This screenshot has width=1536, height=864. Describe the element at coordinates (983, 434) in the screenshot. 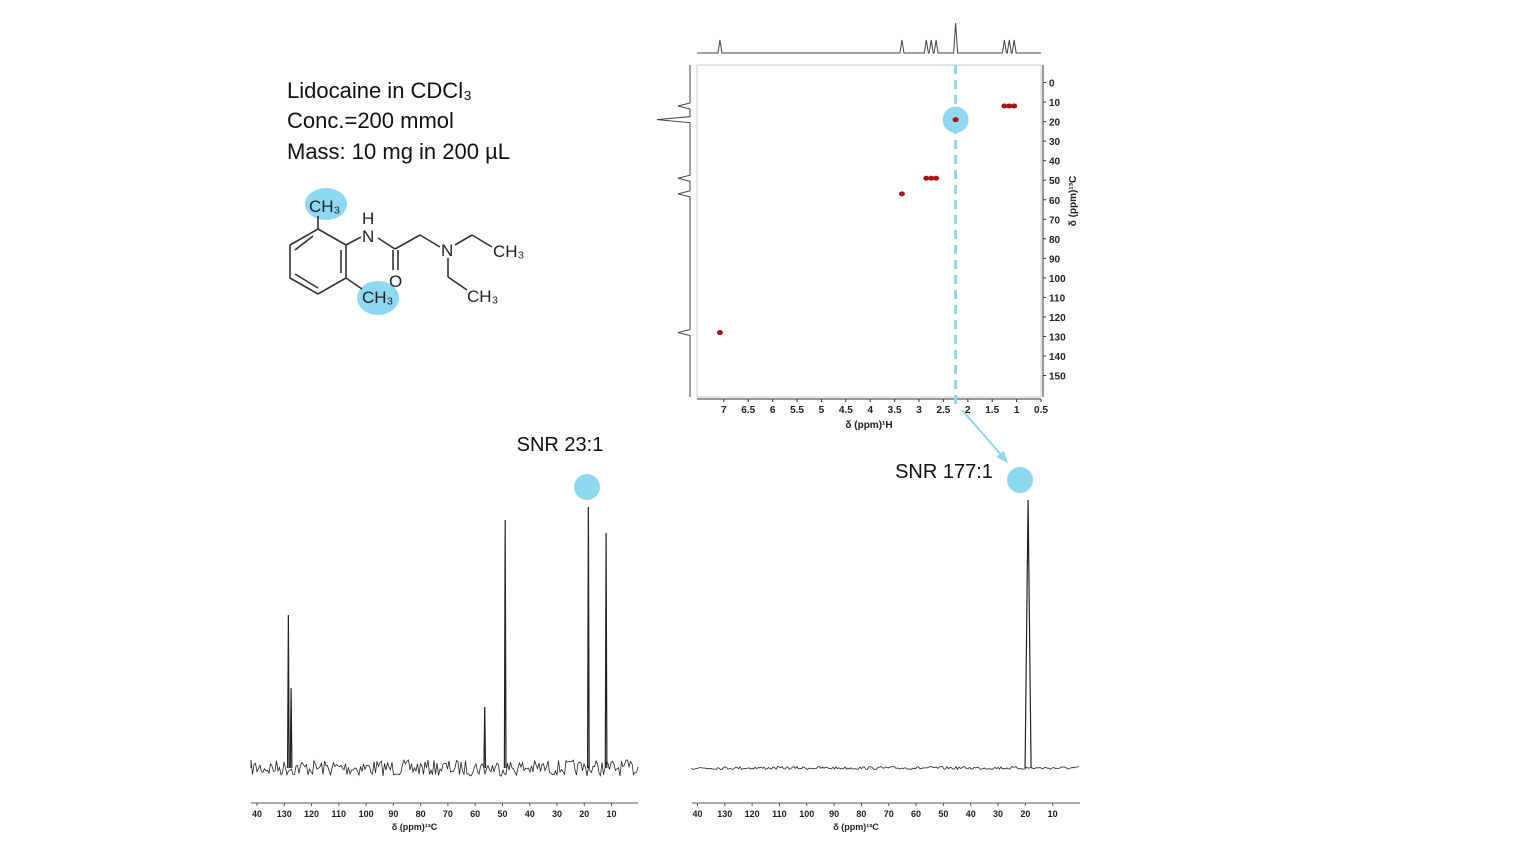

I see `arrow` at that location.